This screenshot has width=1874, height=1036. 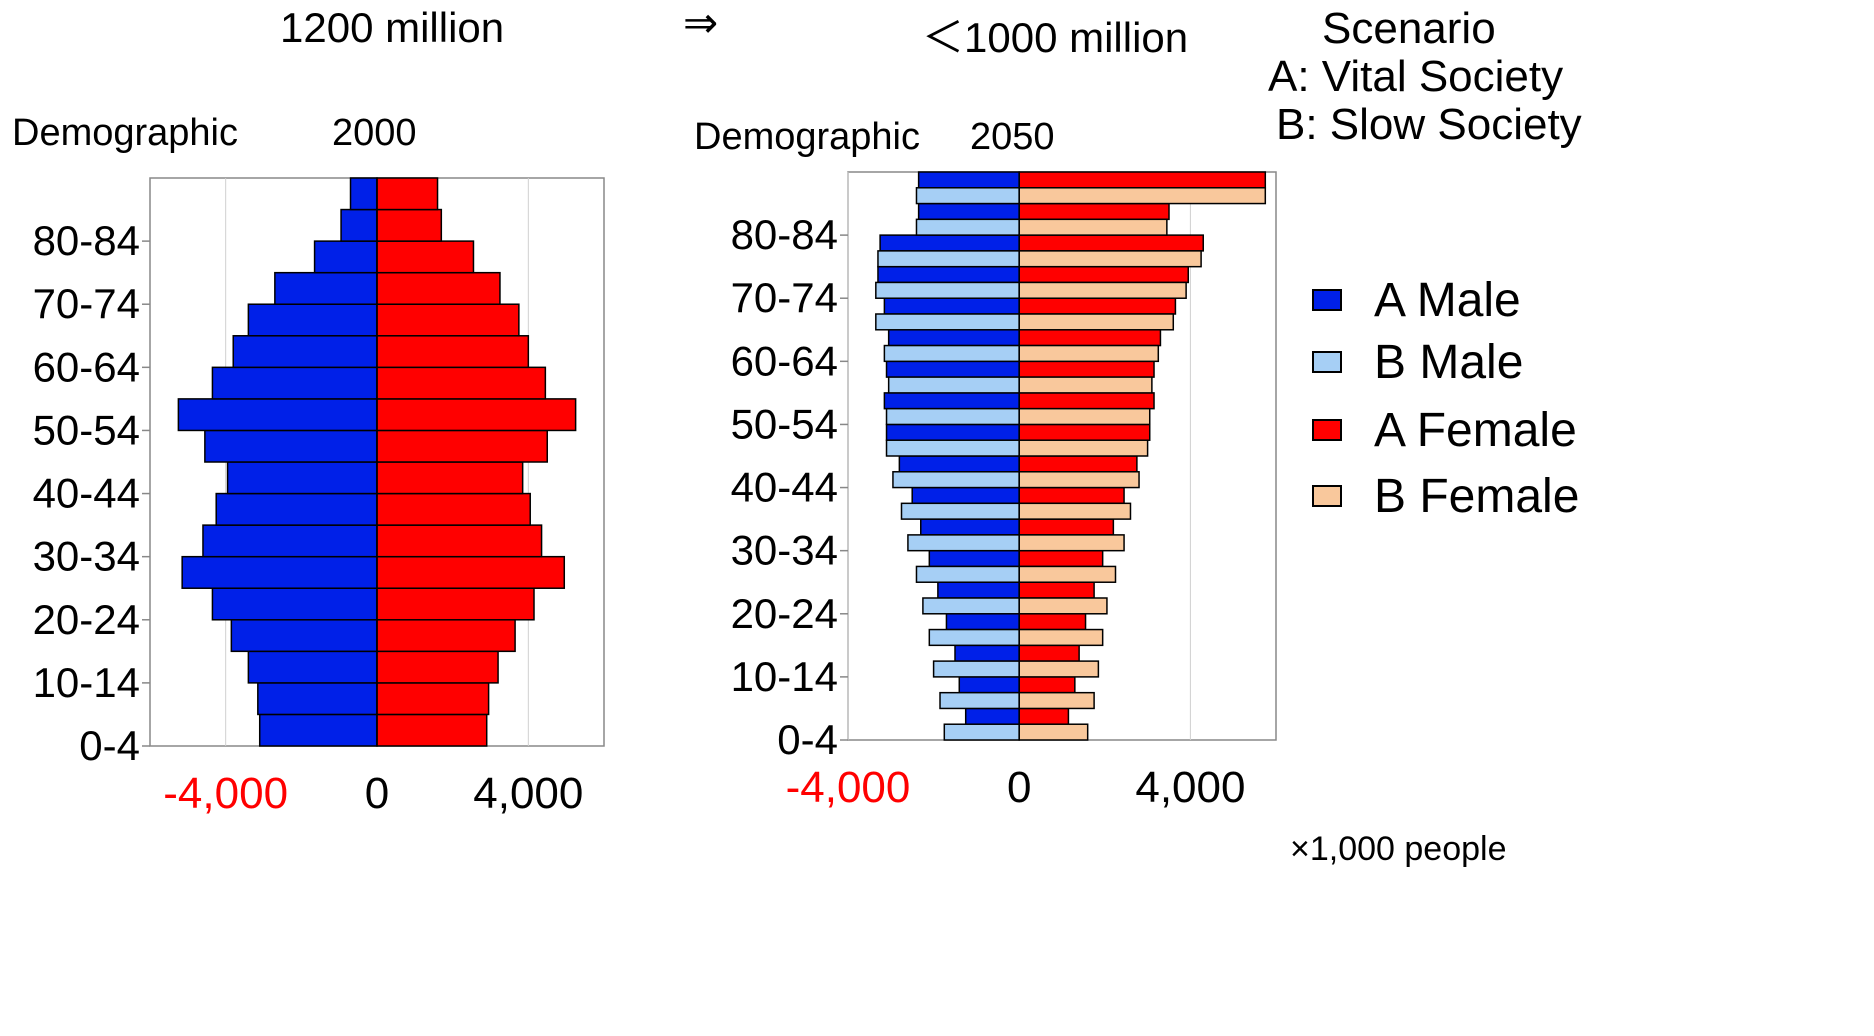 What do you see at coordinates (1444, 430) in the screenshot?
I see `legend-a-female: A Female` at bounding box center [1444, 430].